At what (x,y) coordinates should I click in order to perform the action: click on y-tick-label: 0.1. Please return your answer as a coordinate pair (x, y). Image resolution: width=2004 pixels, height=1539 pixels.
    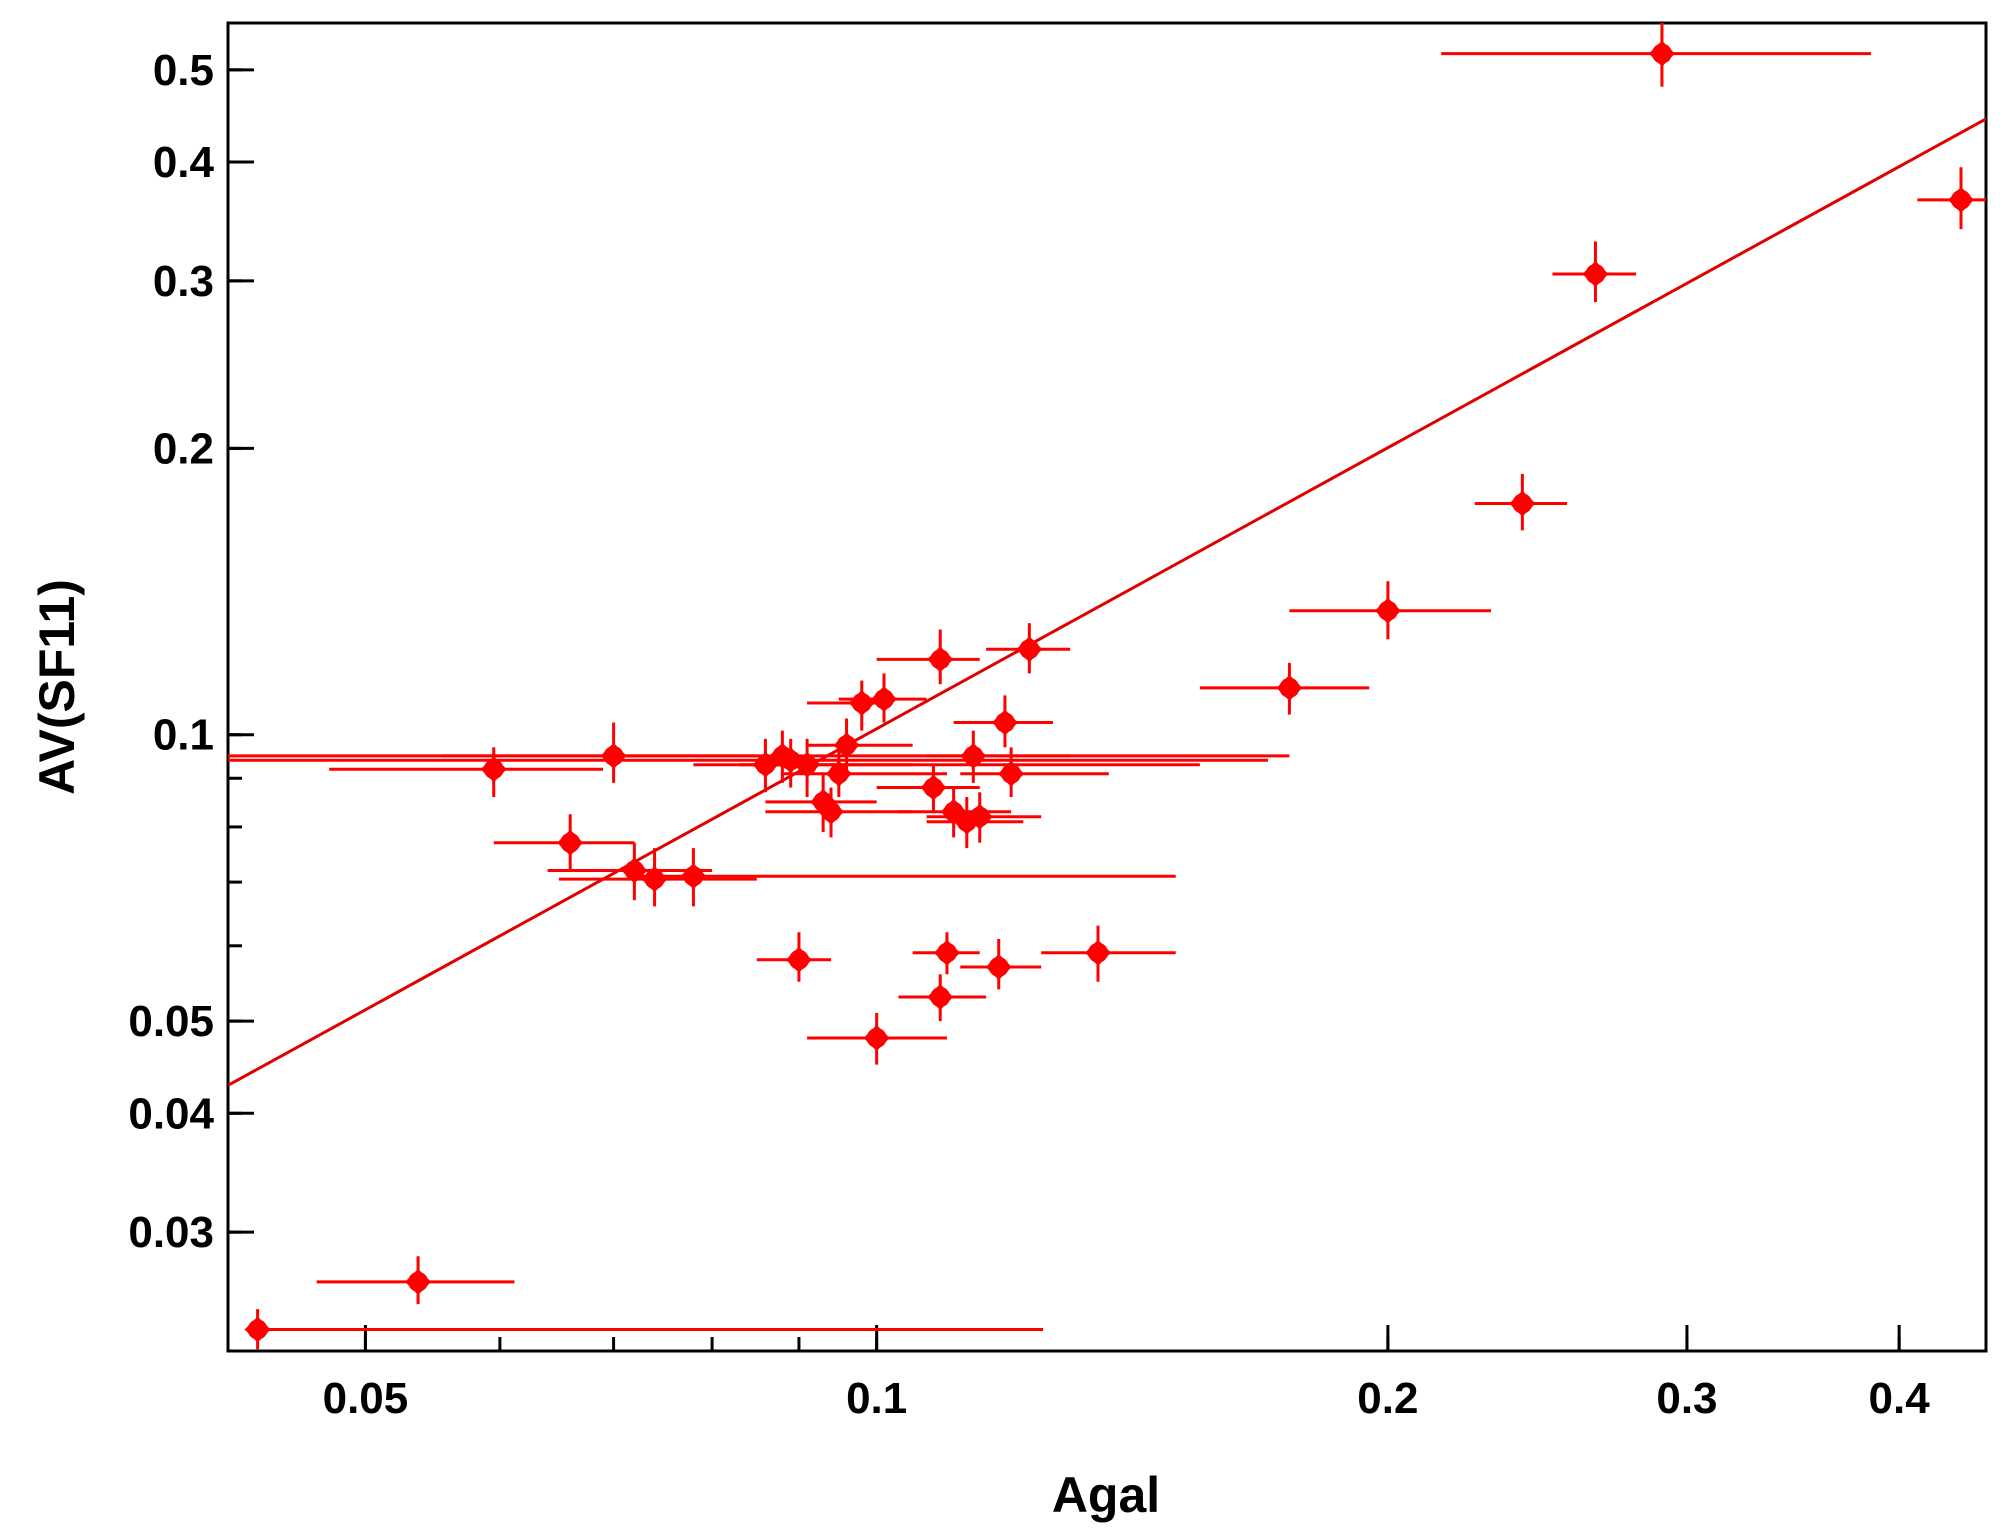
    Looking at the image, I should click on (183, 735).